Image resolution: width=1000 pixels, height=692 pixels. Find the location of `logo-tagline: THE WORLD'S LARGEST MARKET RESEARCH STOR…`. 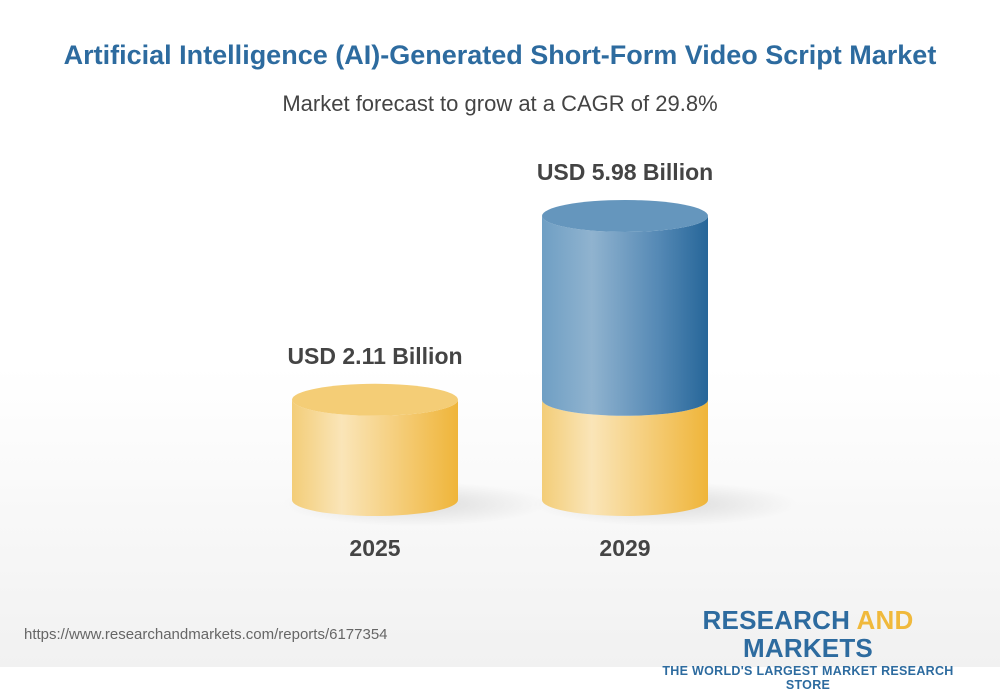

logo-tagline: THE WORLD'S LARGEST MARKET RESEARCH STOR… is located at coordinates (808, 678).